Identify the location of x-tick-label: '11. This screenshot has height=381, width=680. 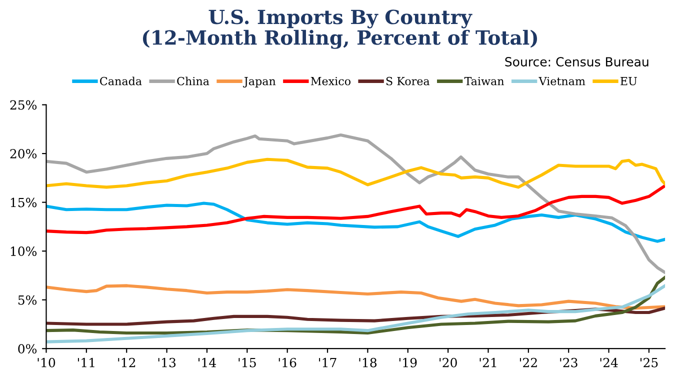
(86, 363).